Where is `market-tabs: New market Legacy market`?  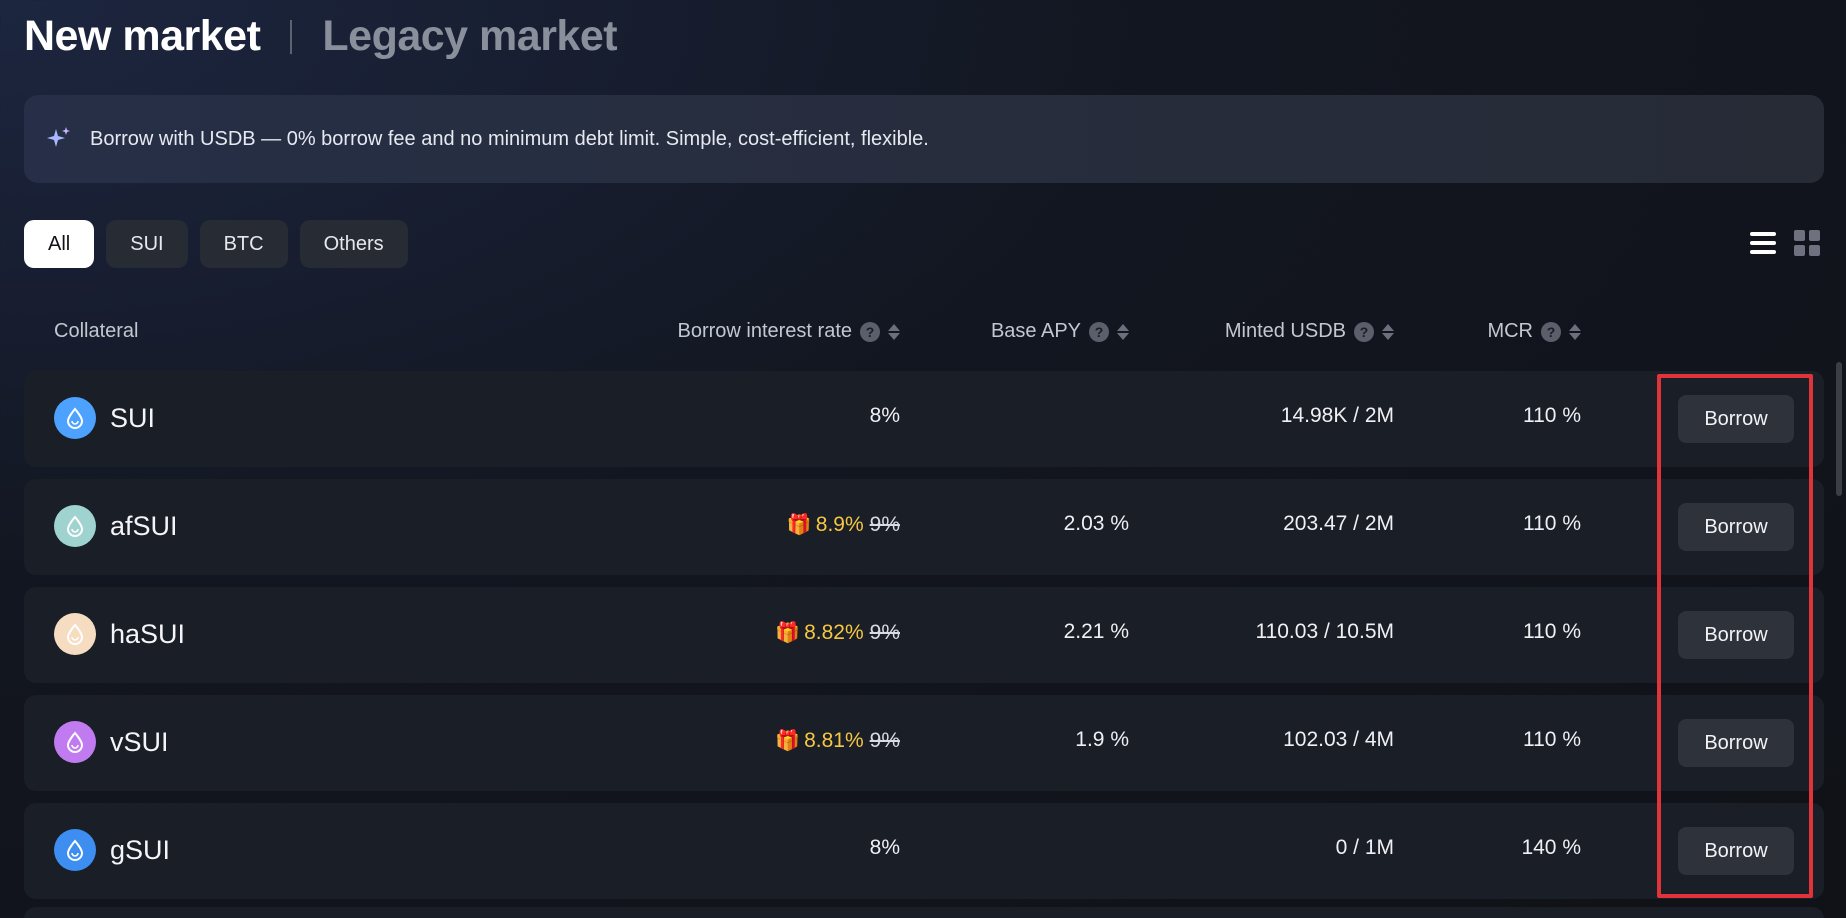
market-tabs: New market Legacy market is located at coordinates (321, 36).